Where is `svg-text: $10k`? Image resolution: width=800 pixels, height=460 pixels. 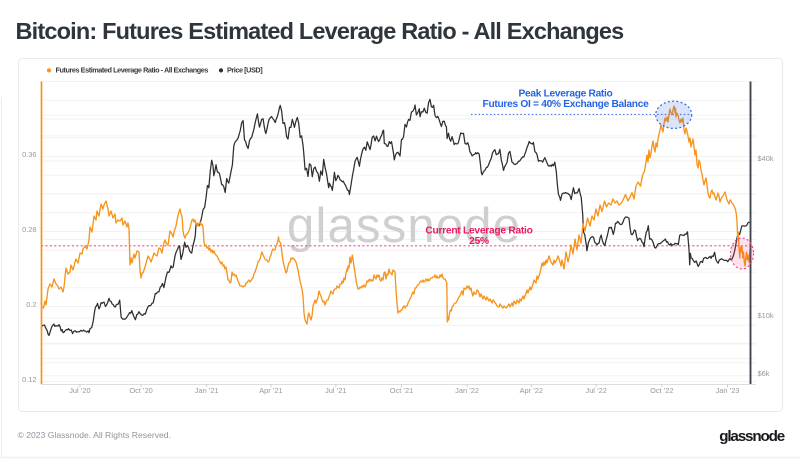
svg-text: $10k is located at coordinates (766, 315).